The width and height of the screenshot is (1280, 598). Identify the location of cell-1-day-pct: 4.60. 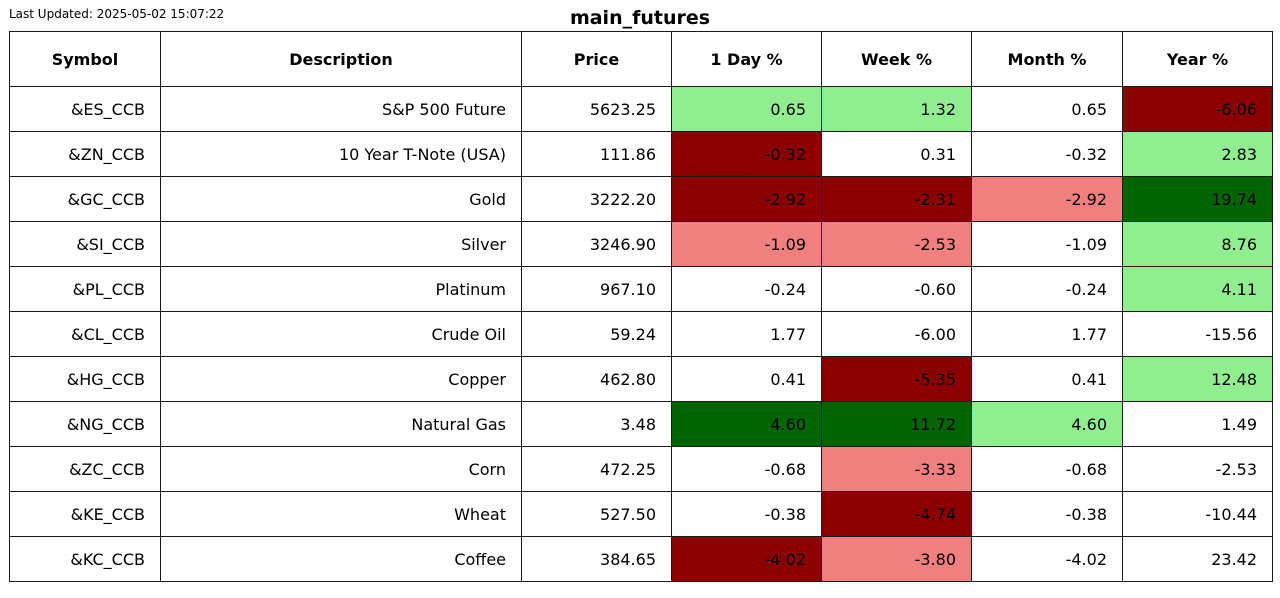
(746, 424).